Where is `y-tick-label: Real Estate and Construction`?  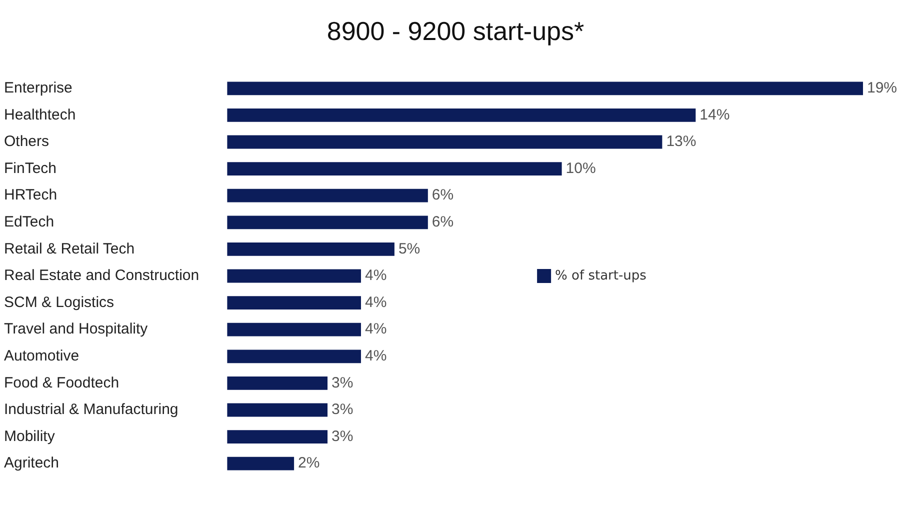 y-tick-label: Real Estate and Construction is located at coordinates (102, 275).